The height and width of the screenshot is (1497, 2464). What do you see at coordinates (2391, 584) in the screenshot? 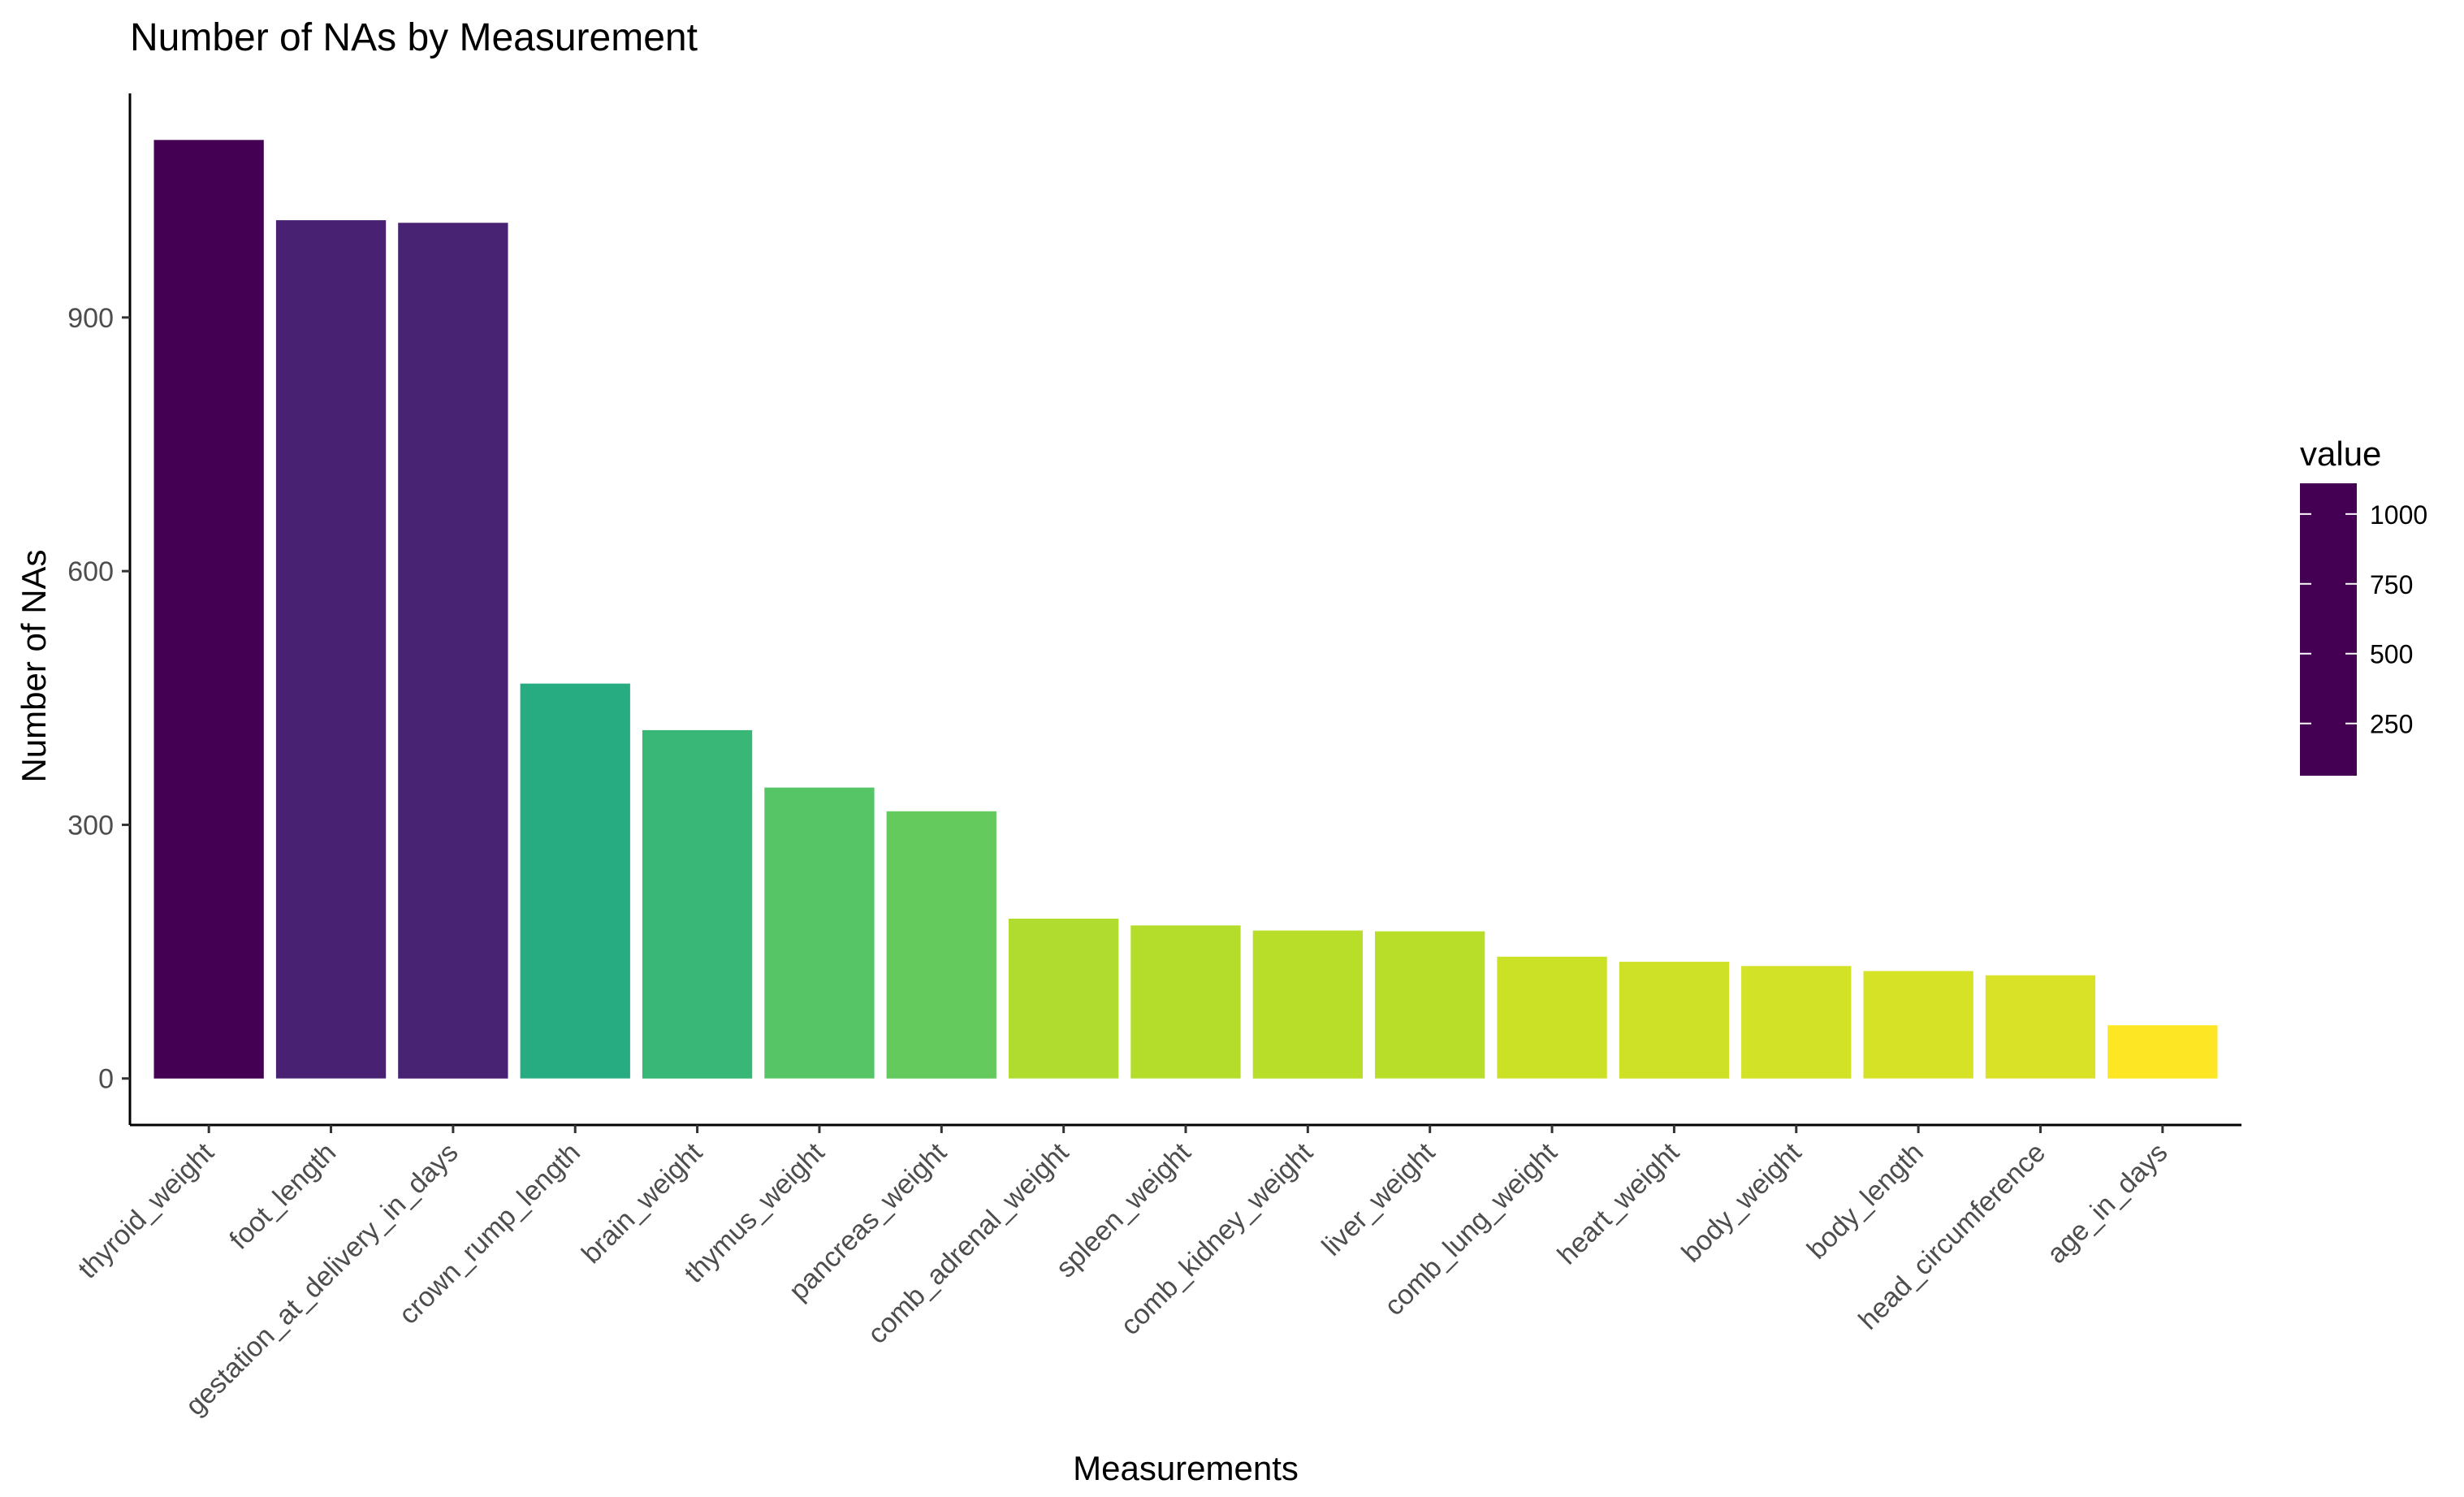
I see `colorbar-tick-label: 750` at bounding box center [2391, 584].